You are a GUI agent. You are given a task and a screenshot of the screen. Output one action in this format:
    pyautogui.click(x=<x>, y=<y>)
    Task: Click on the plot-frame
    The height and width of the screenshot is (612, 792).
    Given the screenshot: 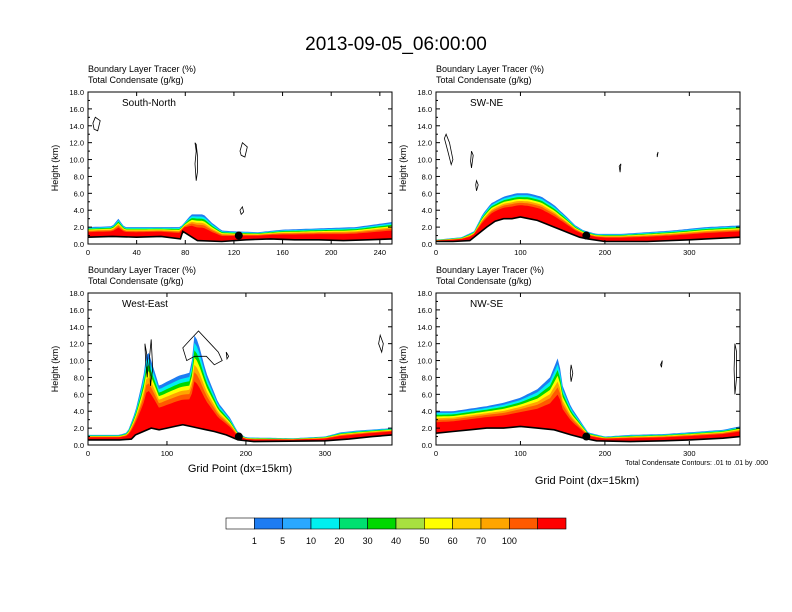 What is the action you would take?
    pyautogui.click(x=240, y=168)
    